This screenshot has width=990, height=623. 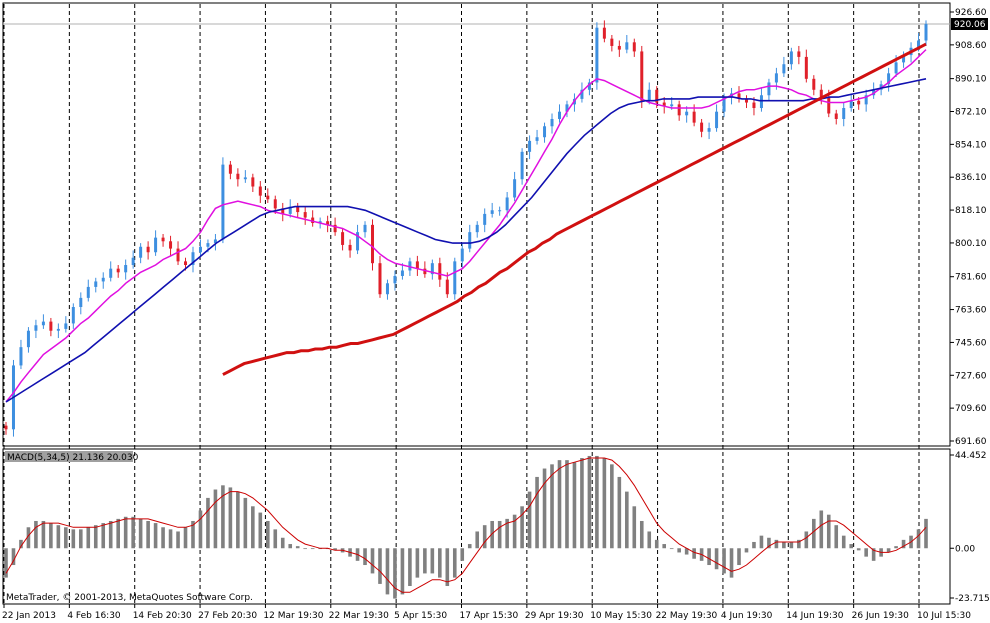 What do you see at coordinates (489, 616) in the screenshot?
I see `x-label-17-apr-15-30: 17 Apr 15:30` at bounding box center [489, 616].